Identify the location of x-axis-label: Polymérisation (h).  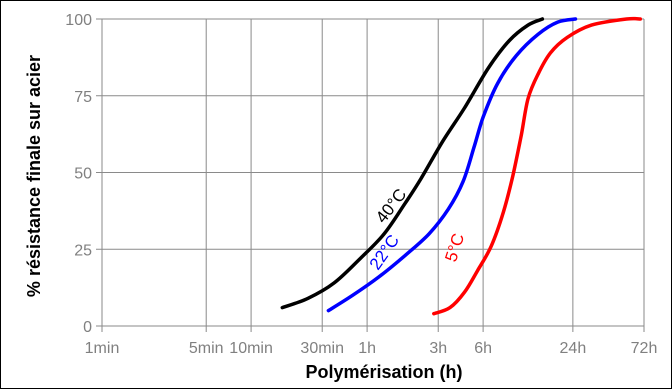
(383, 372).